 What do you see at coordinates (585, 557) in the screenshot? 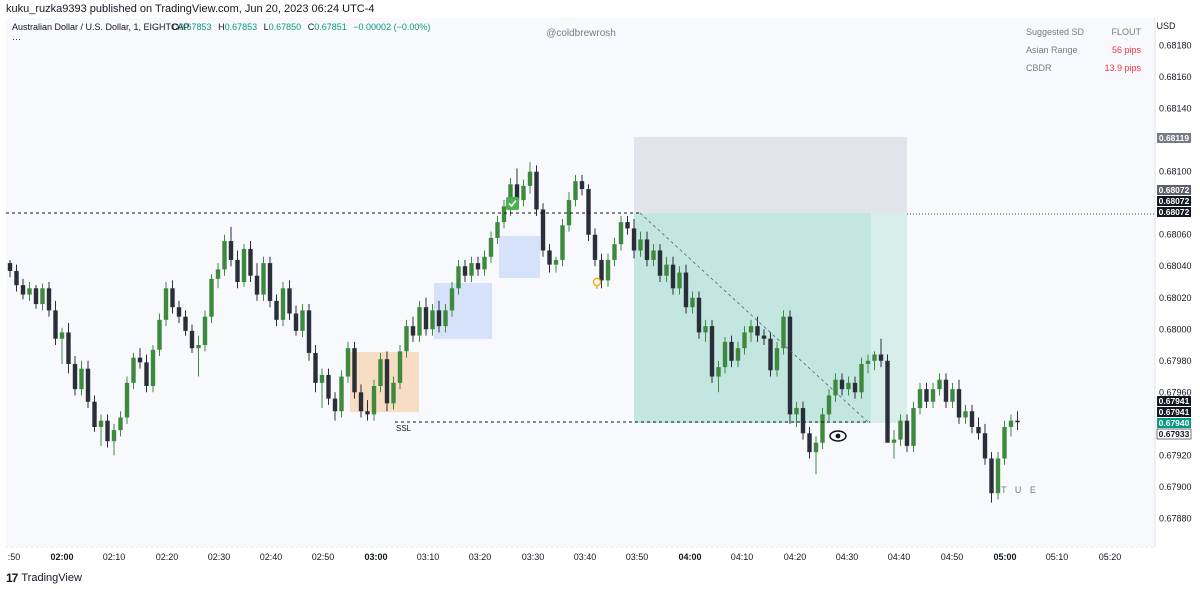
I see `x-tick-label: 03:40` at bounding box center [585, 557].